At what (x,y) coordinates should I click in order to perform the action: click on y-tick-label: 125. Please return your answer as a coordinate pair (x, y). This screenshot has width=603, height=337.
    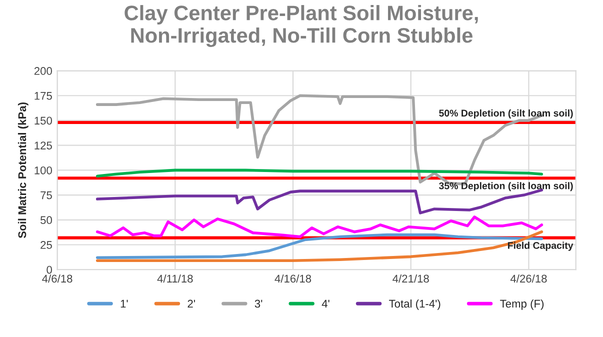
    Looking at the image, I should click on (43, 146).